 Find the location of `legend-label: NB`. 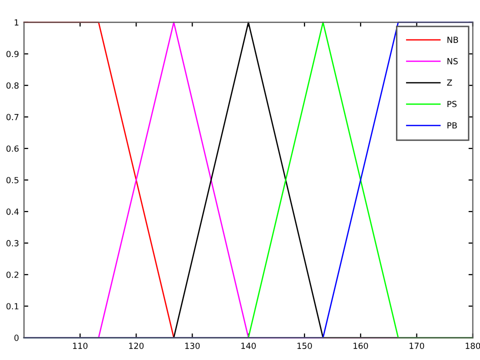

legend-label: NB is located at coordinates (453, 39).